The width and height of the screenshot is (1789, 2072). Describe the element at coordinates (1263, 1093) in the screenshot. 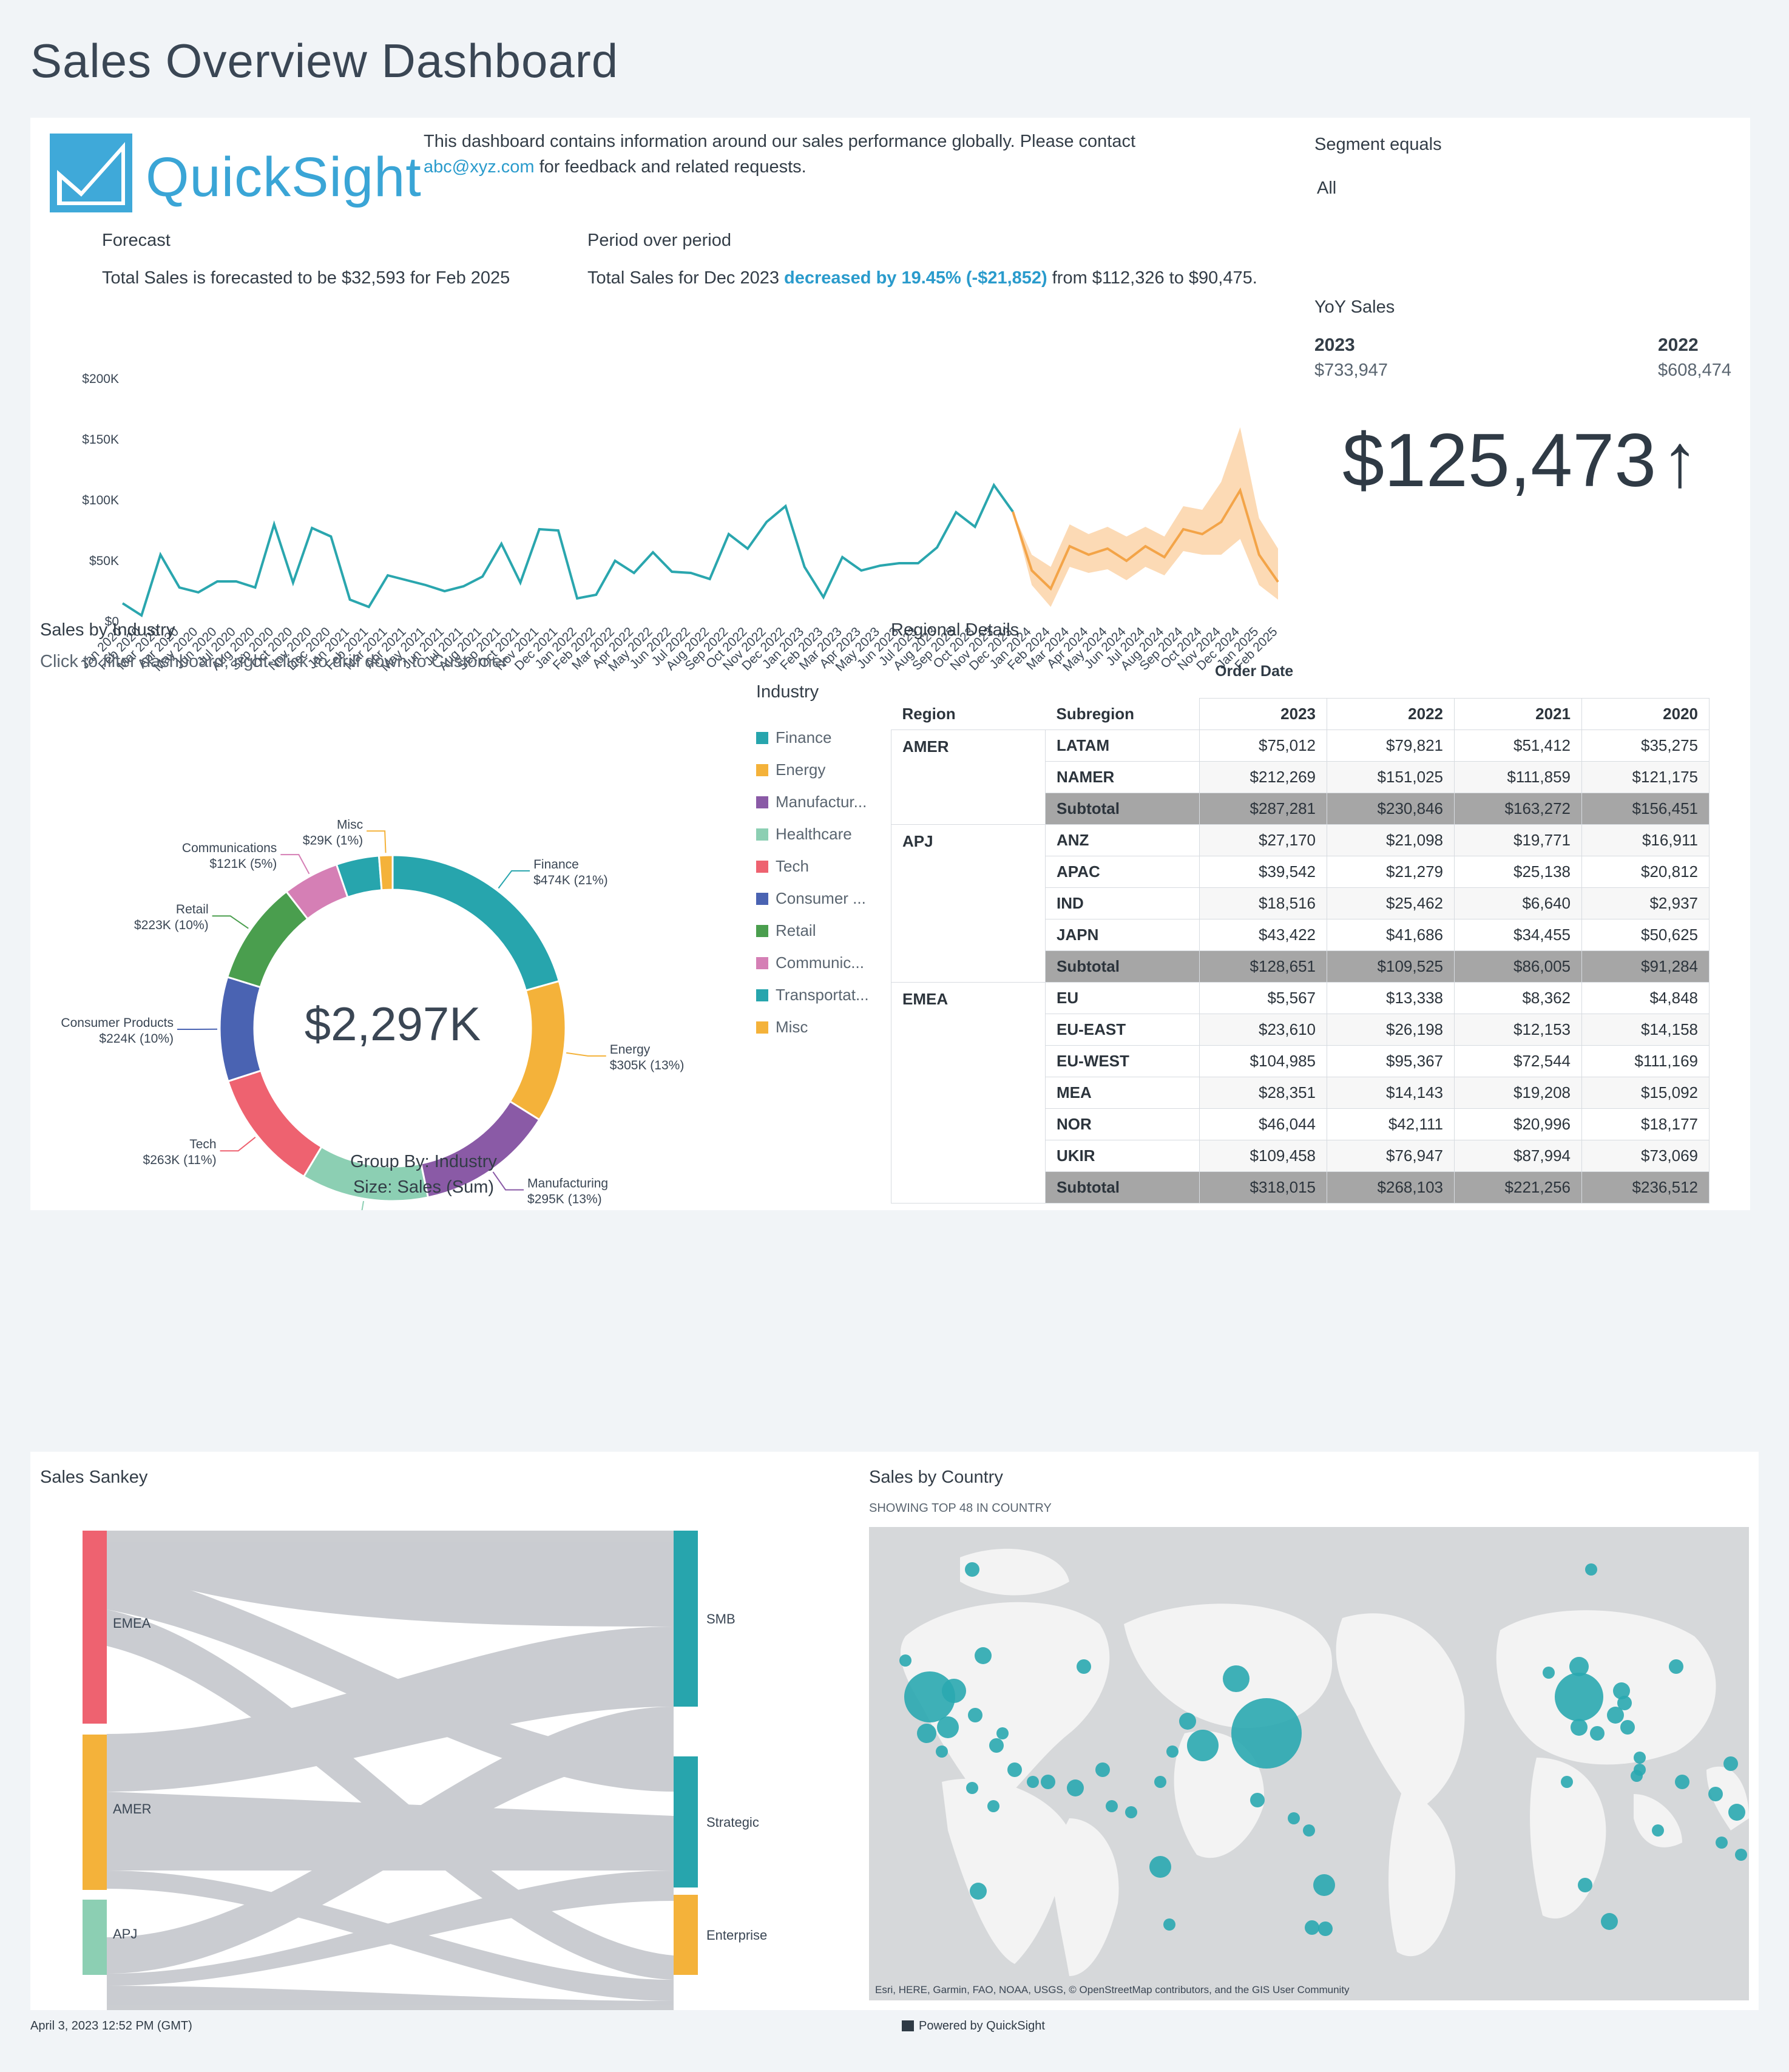

I see `sales-cell: $28,351` at that location.